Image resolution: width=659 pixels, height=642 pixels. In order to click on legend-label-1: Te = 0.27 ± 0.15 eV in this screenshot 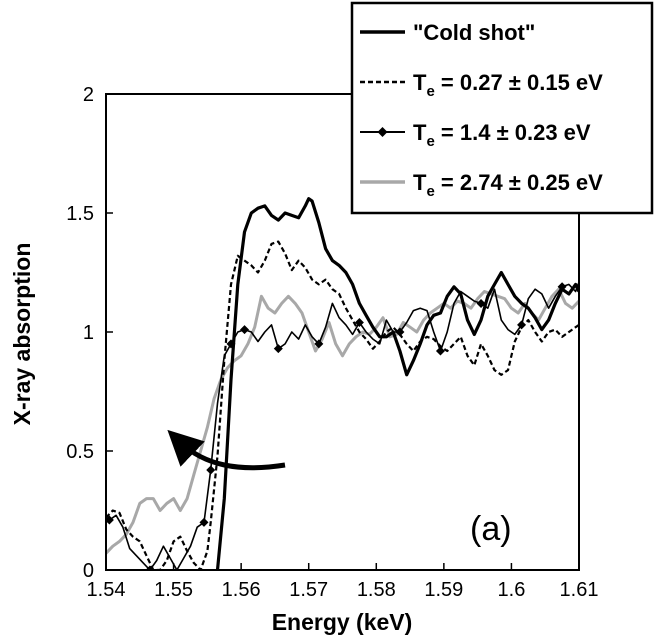, I will do `click(508, 85)`.